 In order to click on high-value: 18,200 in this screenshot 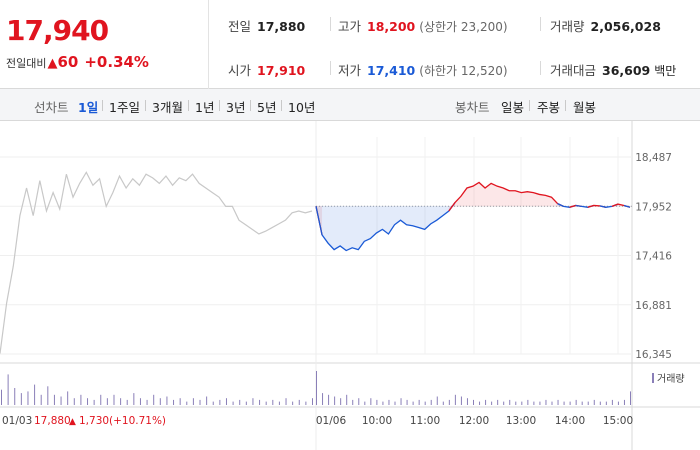, I will do `click(391, 26)`.